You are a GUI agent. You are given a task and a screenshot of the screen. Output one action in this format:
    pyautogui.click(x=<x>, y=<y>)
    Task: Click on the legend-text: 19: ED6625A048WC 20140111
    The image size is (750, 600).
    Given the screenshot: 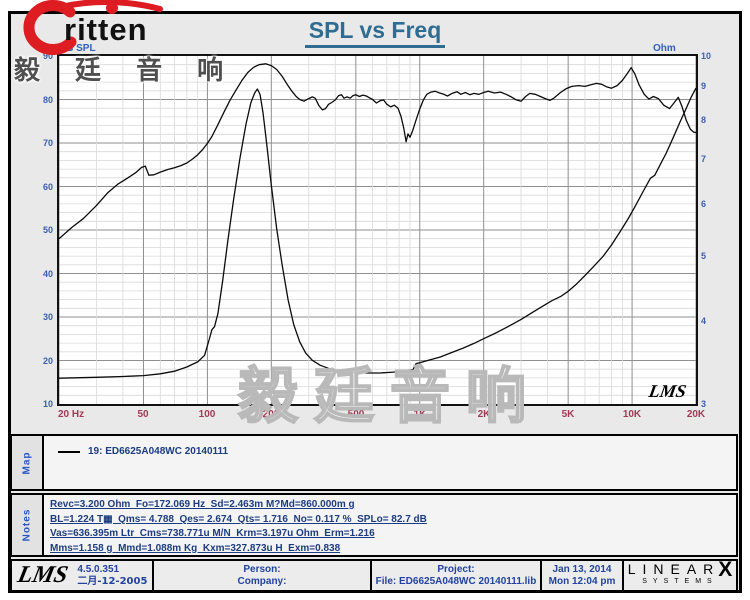 What is the action you would take?
    pyautogui.click(x=158, y=451)
    